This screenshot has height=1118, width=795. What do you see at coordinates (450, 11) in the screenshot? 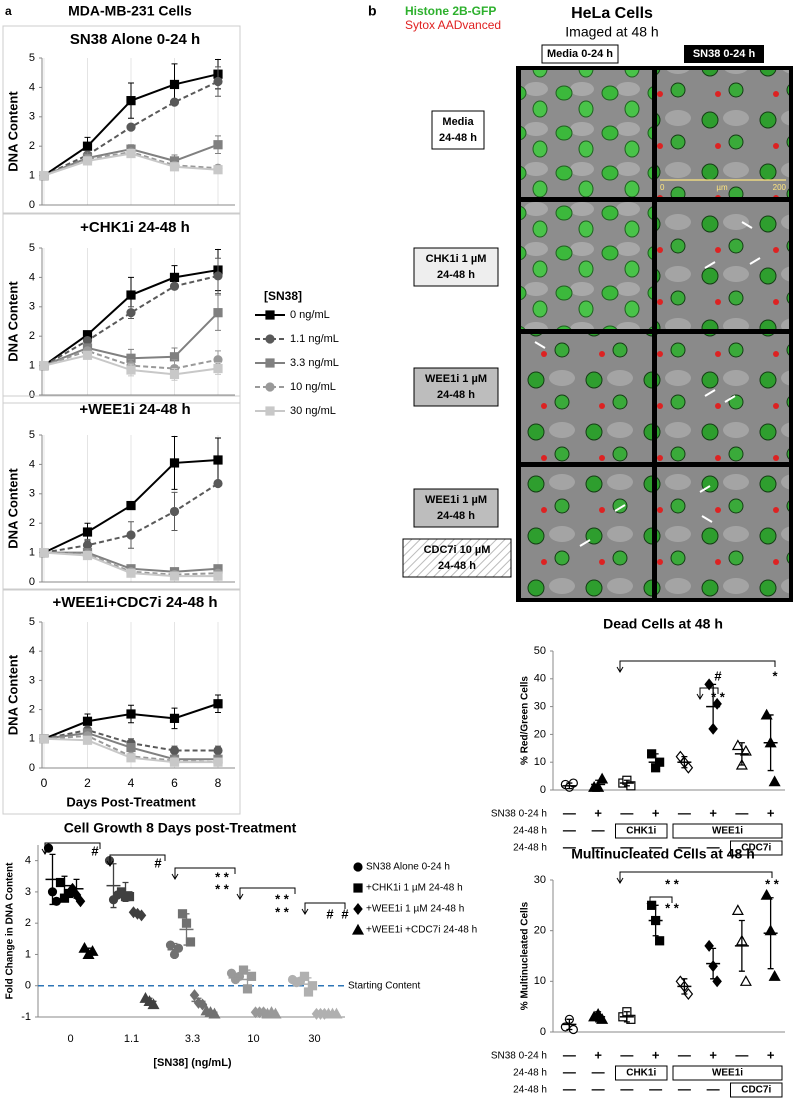
I see `stain-label: Histone 2B-GFP` at bounding box center [450, 11].